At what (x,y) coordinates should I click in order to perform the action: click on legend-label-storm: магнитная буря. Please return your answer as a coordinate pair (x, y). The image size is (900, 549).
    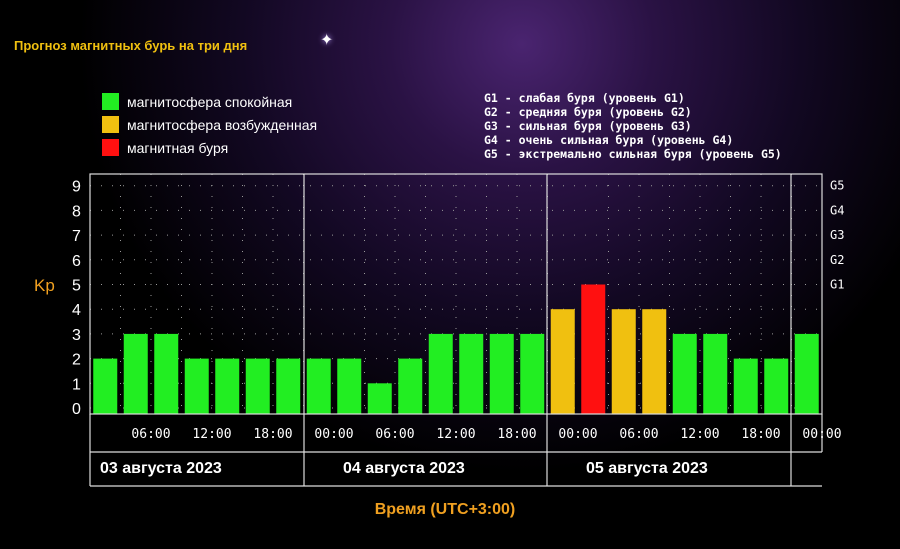
    Looking at the image, I should click on (178, 147).